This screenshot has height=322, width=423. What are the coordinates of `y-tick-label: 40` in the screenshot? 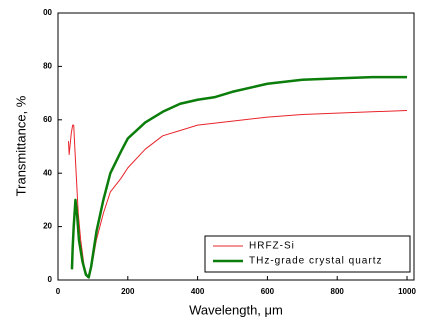 It's located at (47, 172).